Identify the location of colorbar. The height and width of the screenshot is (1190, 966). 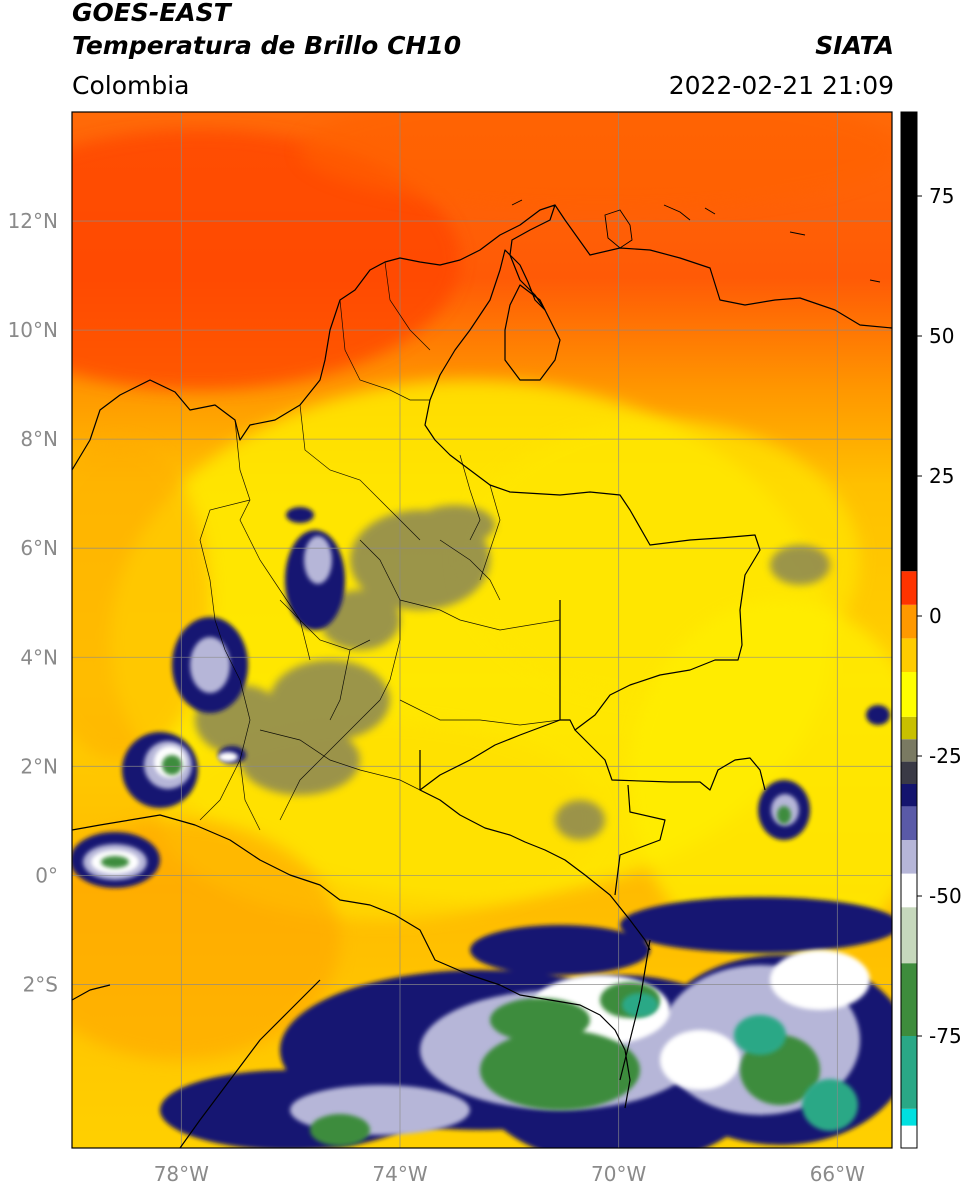
(909, 630).